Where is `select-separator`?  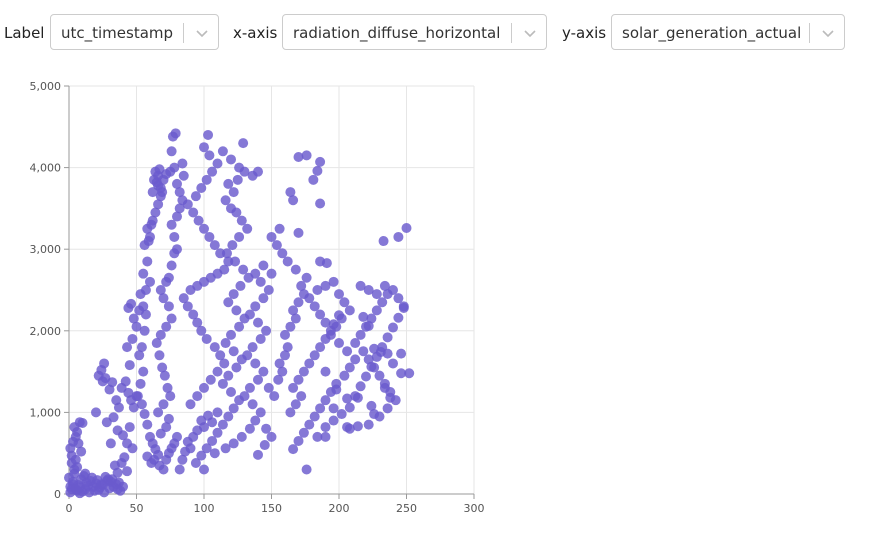 select-separator is located at coordinates (809, 33).